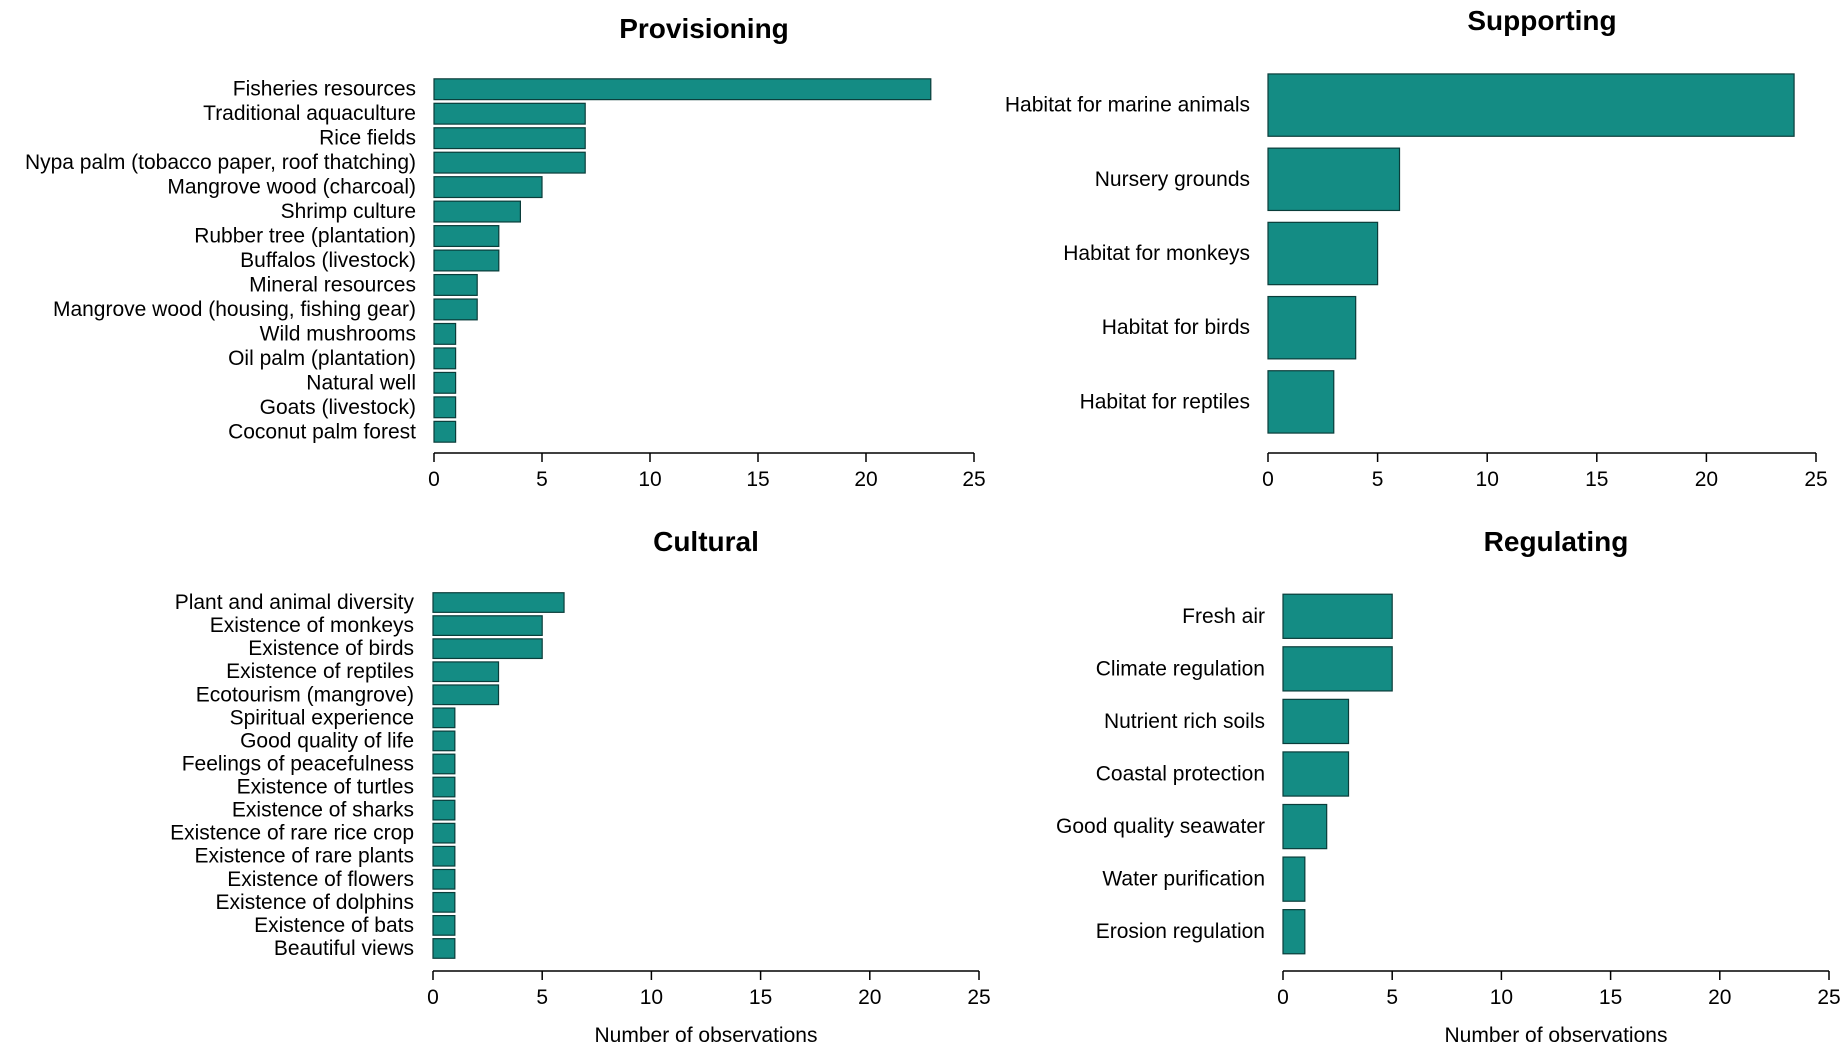 The height and width of the screenshot is (1049, 1842). What do you see at coordinates (348, 211) in the screenshot?
I see `provisioning-category-label: Shrimp culture` at bounding box center [348, 211].